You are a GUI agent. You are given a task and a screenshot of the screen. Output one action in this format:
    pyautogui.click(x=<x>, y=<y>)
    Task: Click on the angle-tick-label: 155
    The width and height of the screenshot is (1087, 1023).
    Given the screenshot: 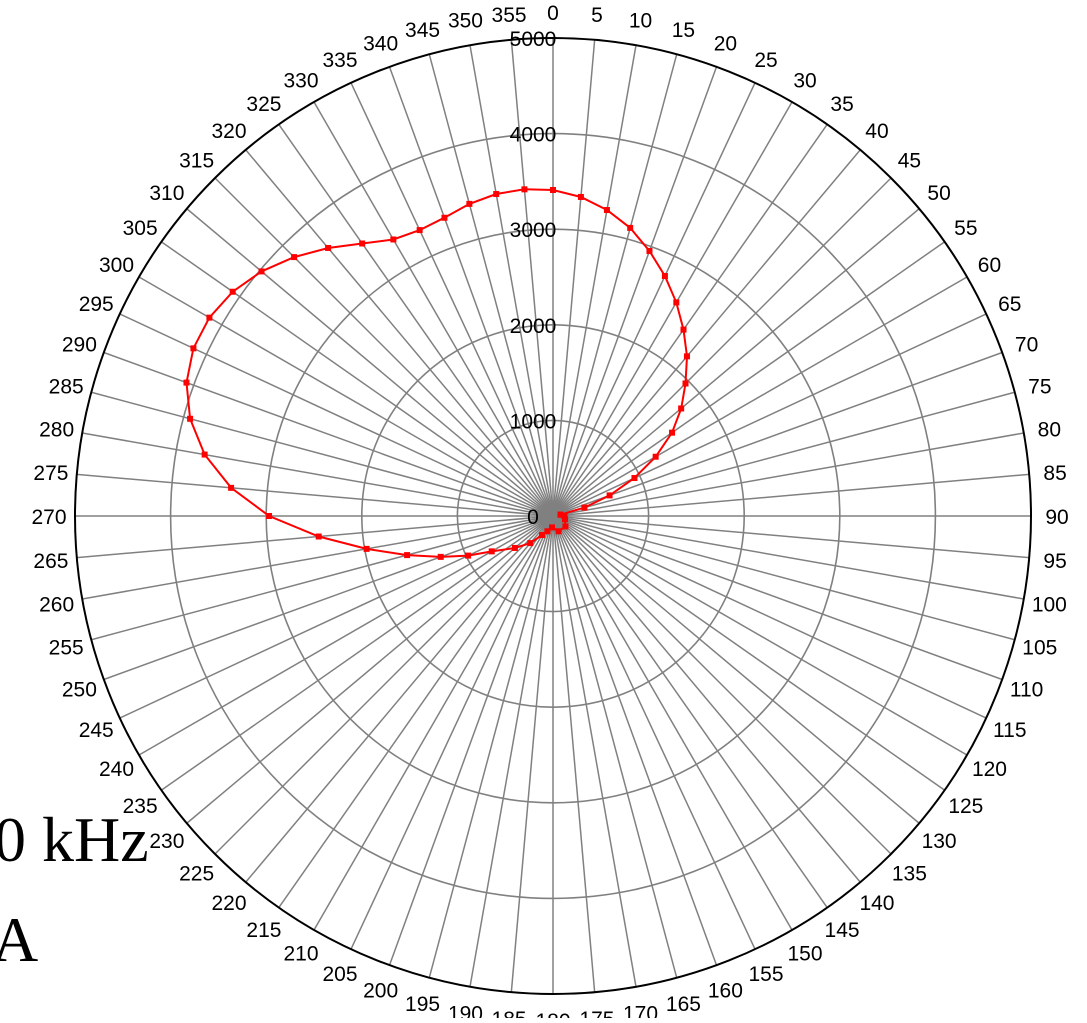 What is the action you would take?
    pyautogui.click(x=765, y=974)
    